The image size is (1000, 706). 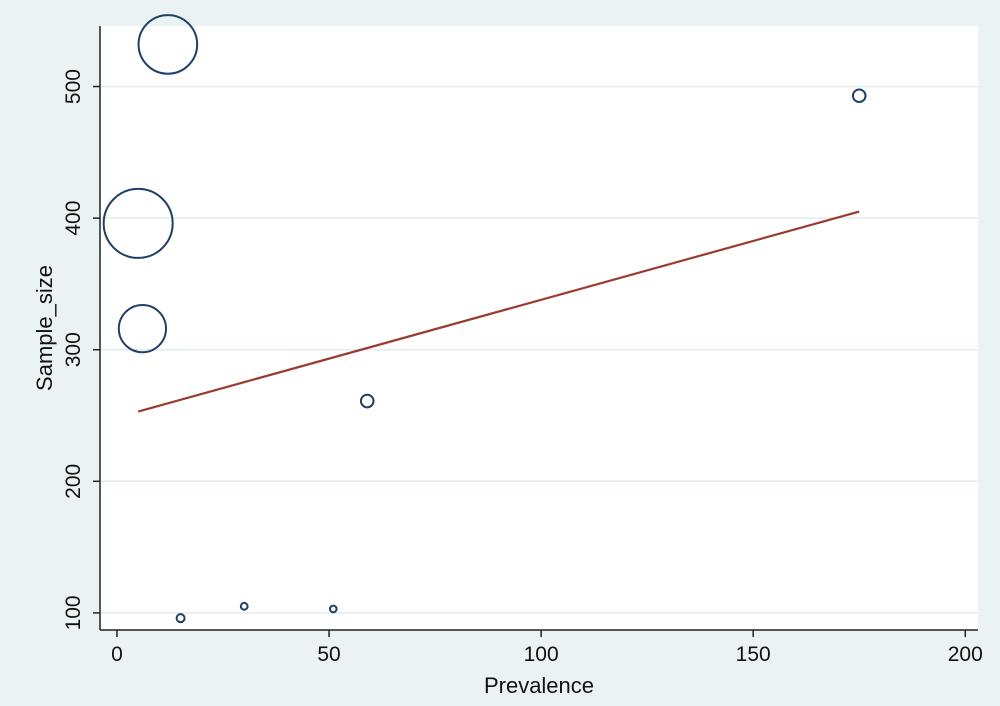 What do you see at coordinates (73, 218) in the screenshot?
I see `y-tick-label-400: 400` at bounding box center [73, 218].